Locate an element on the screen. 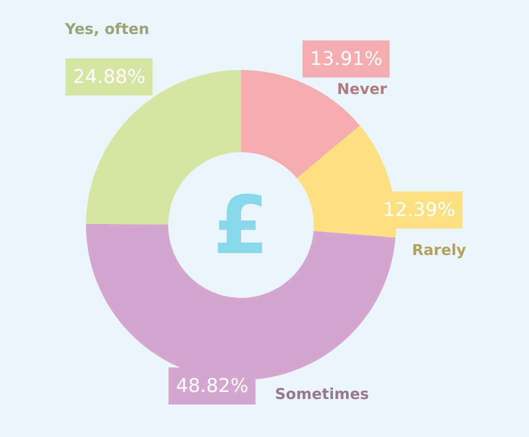  data-label: 24.88% is located at coordinates (109, 77).